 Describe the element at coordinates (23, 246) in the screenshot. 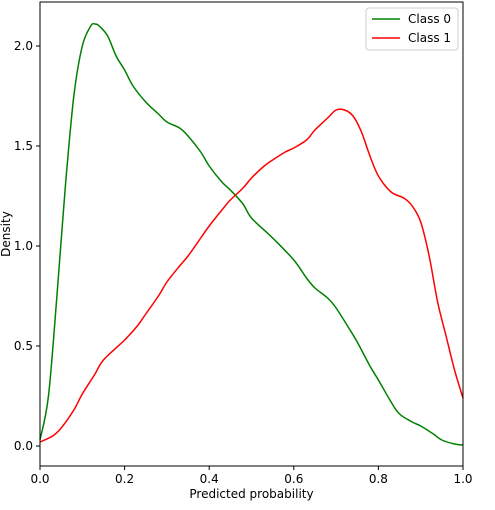

I see `y-tick-label: 1.0` at that location.